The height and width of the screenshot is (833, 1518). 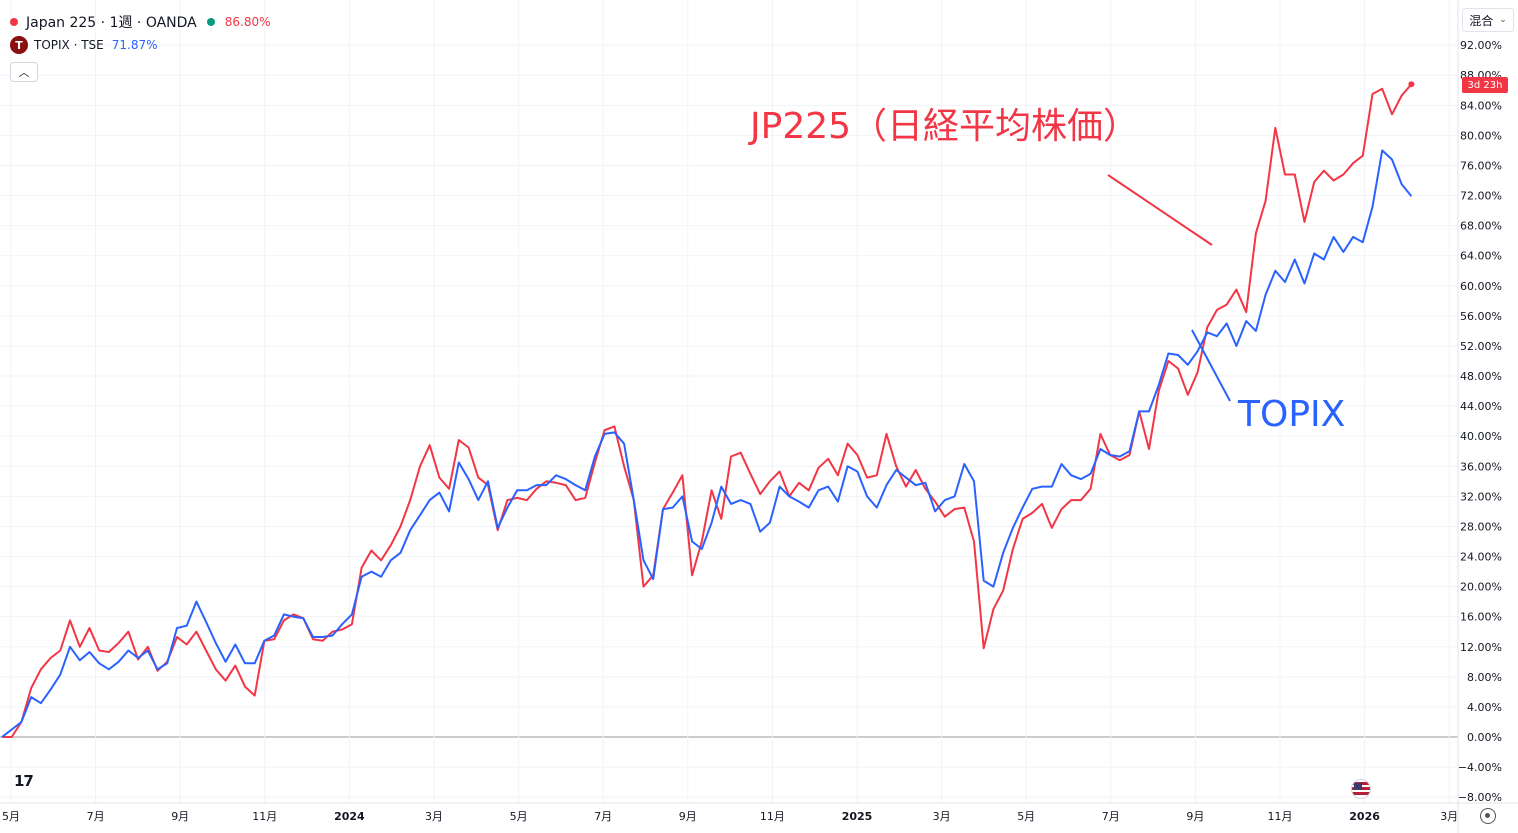 I want to click on legend-main: Japan 225 · 1週 · OANDA 86.80%, so click(x=140, y=22).